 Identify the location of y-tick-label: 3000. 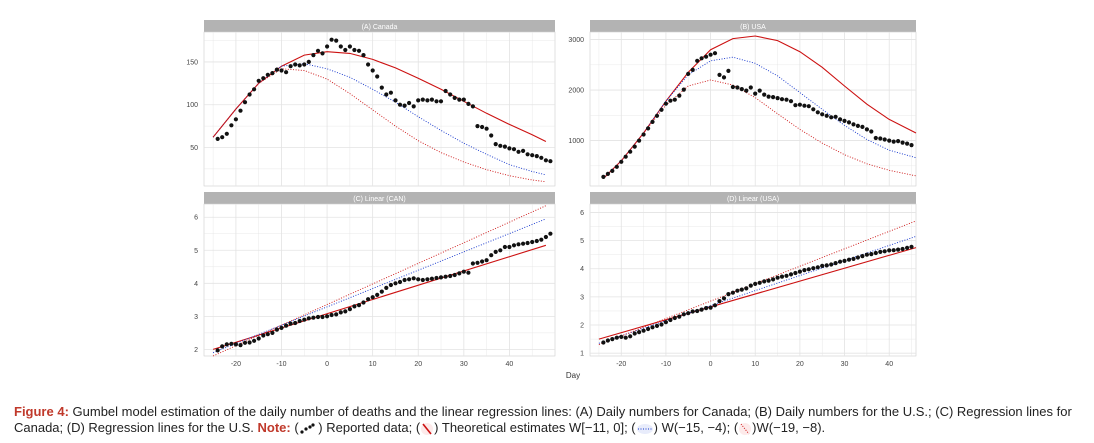
(576, 40).